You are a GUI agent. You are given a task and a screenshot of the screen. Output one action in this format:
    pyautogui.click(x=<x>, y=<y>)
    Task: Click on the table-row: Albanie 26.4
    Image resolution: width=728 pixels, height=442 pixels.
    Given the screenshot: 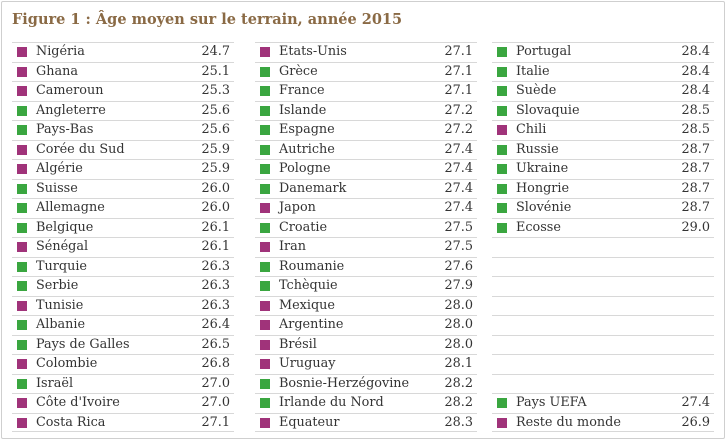 What is the action you would take?
    pyautogui.click(x=123, y=325)
    